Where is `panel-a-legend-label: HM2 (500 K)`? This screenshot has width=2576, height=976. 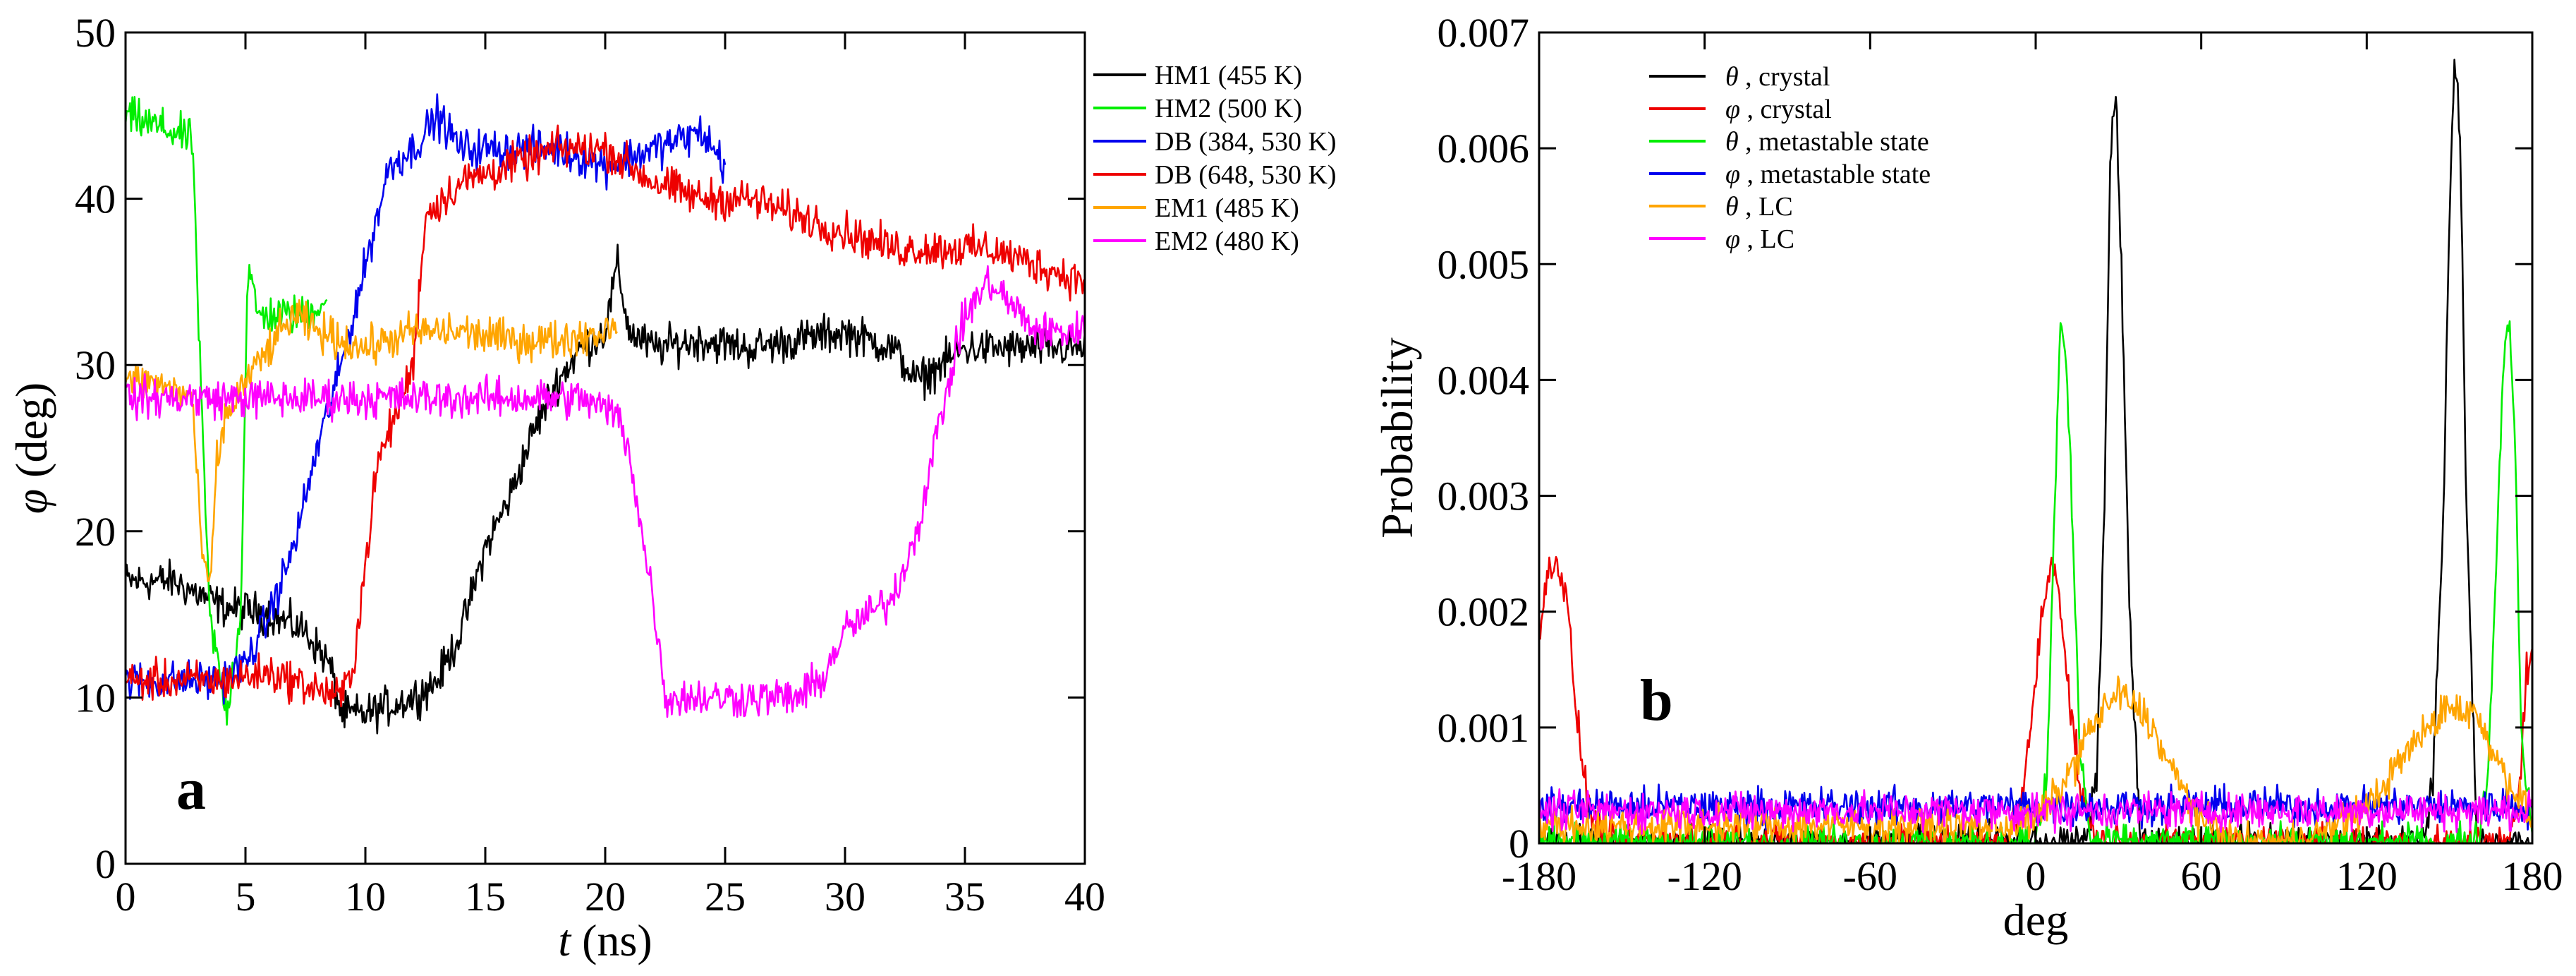
panel-a-legend-label: HM2 (500 K) is located at coordinates (1228, 108).